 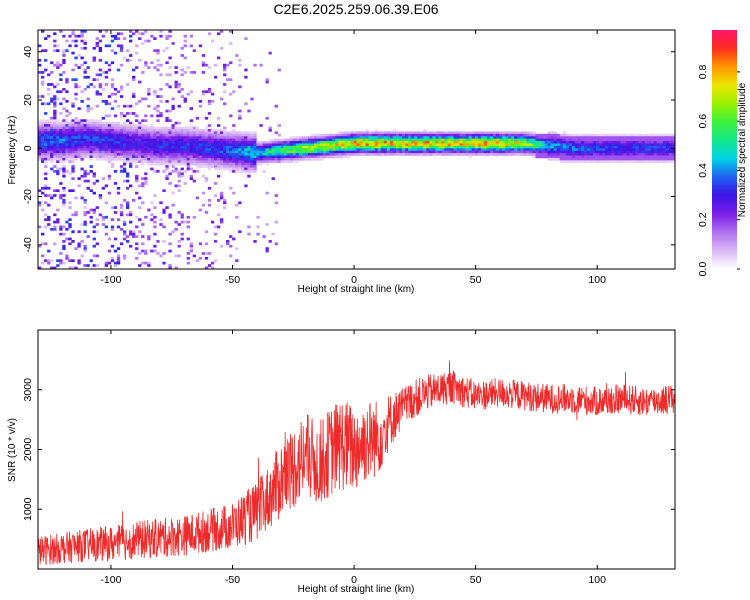 What do you see at coordinates (476, 280) in the screenshot?
I see `x-tick-label: 50` at bounding box center [476, 280].